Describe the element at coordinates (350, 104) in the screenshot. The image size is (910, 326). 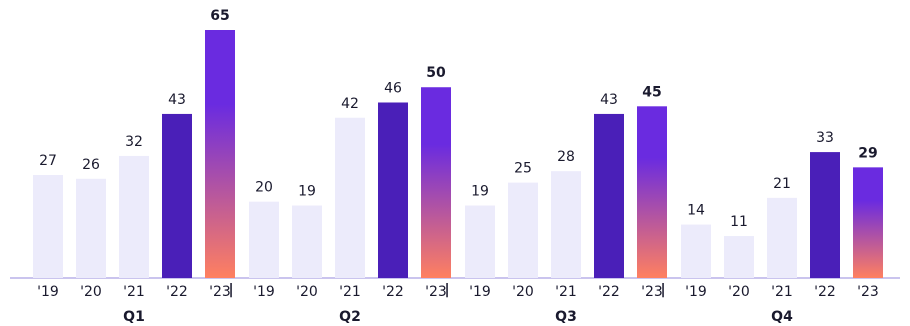
I see `value-label: 42` at that location.